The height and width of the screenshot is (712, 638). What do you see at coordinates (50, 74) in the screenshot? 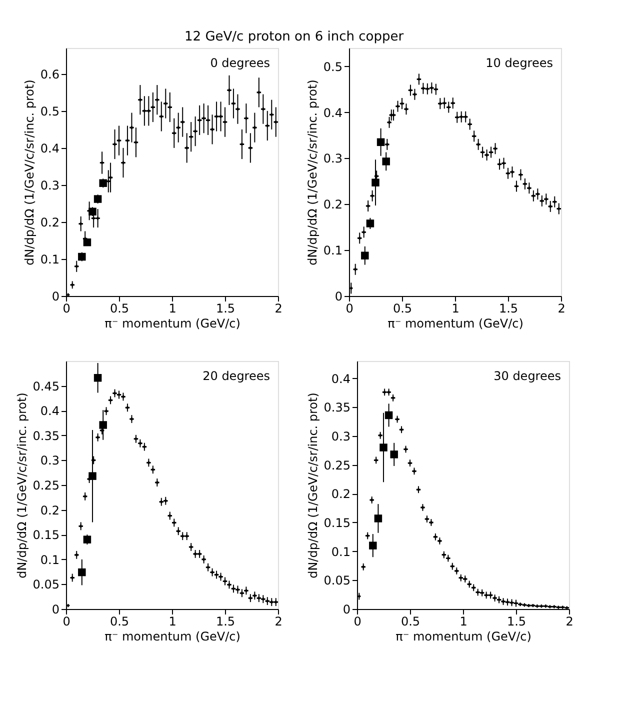
I see `y-tick-label: 0.6` at bounding box center [50, 74].